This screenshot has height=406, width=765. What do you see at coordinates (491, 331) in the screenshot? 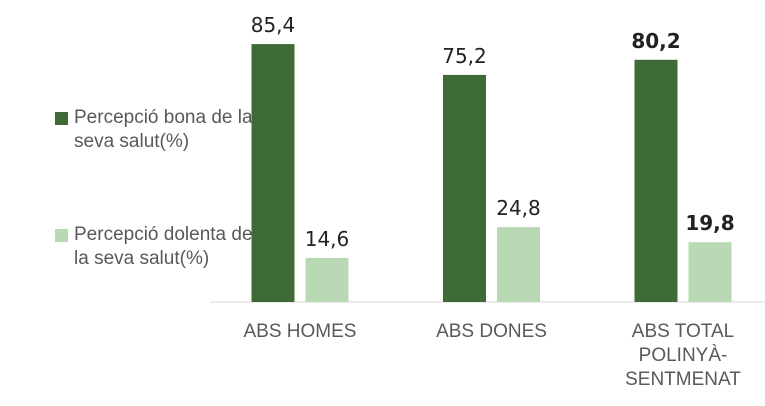
I see `x-tick-label: ABS DONES` at bounding box center [491, 331].